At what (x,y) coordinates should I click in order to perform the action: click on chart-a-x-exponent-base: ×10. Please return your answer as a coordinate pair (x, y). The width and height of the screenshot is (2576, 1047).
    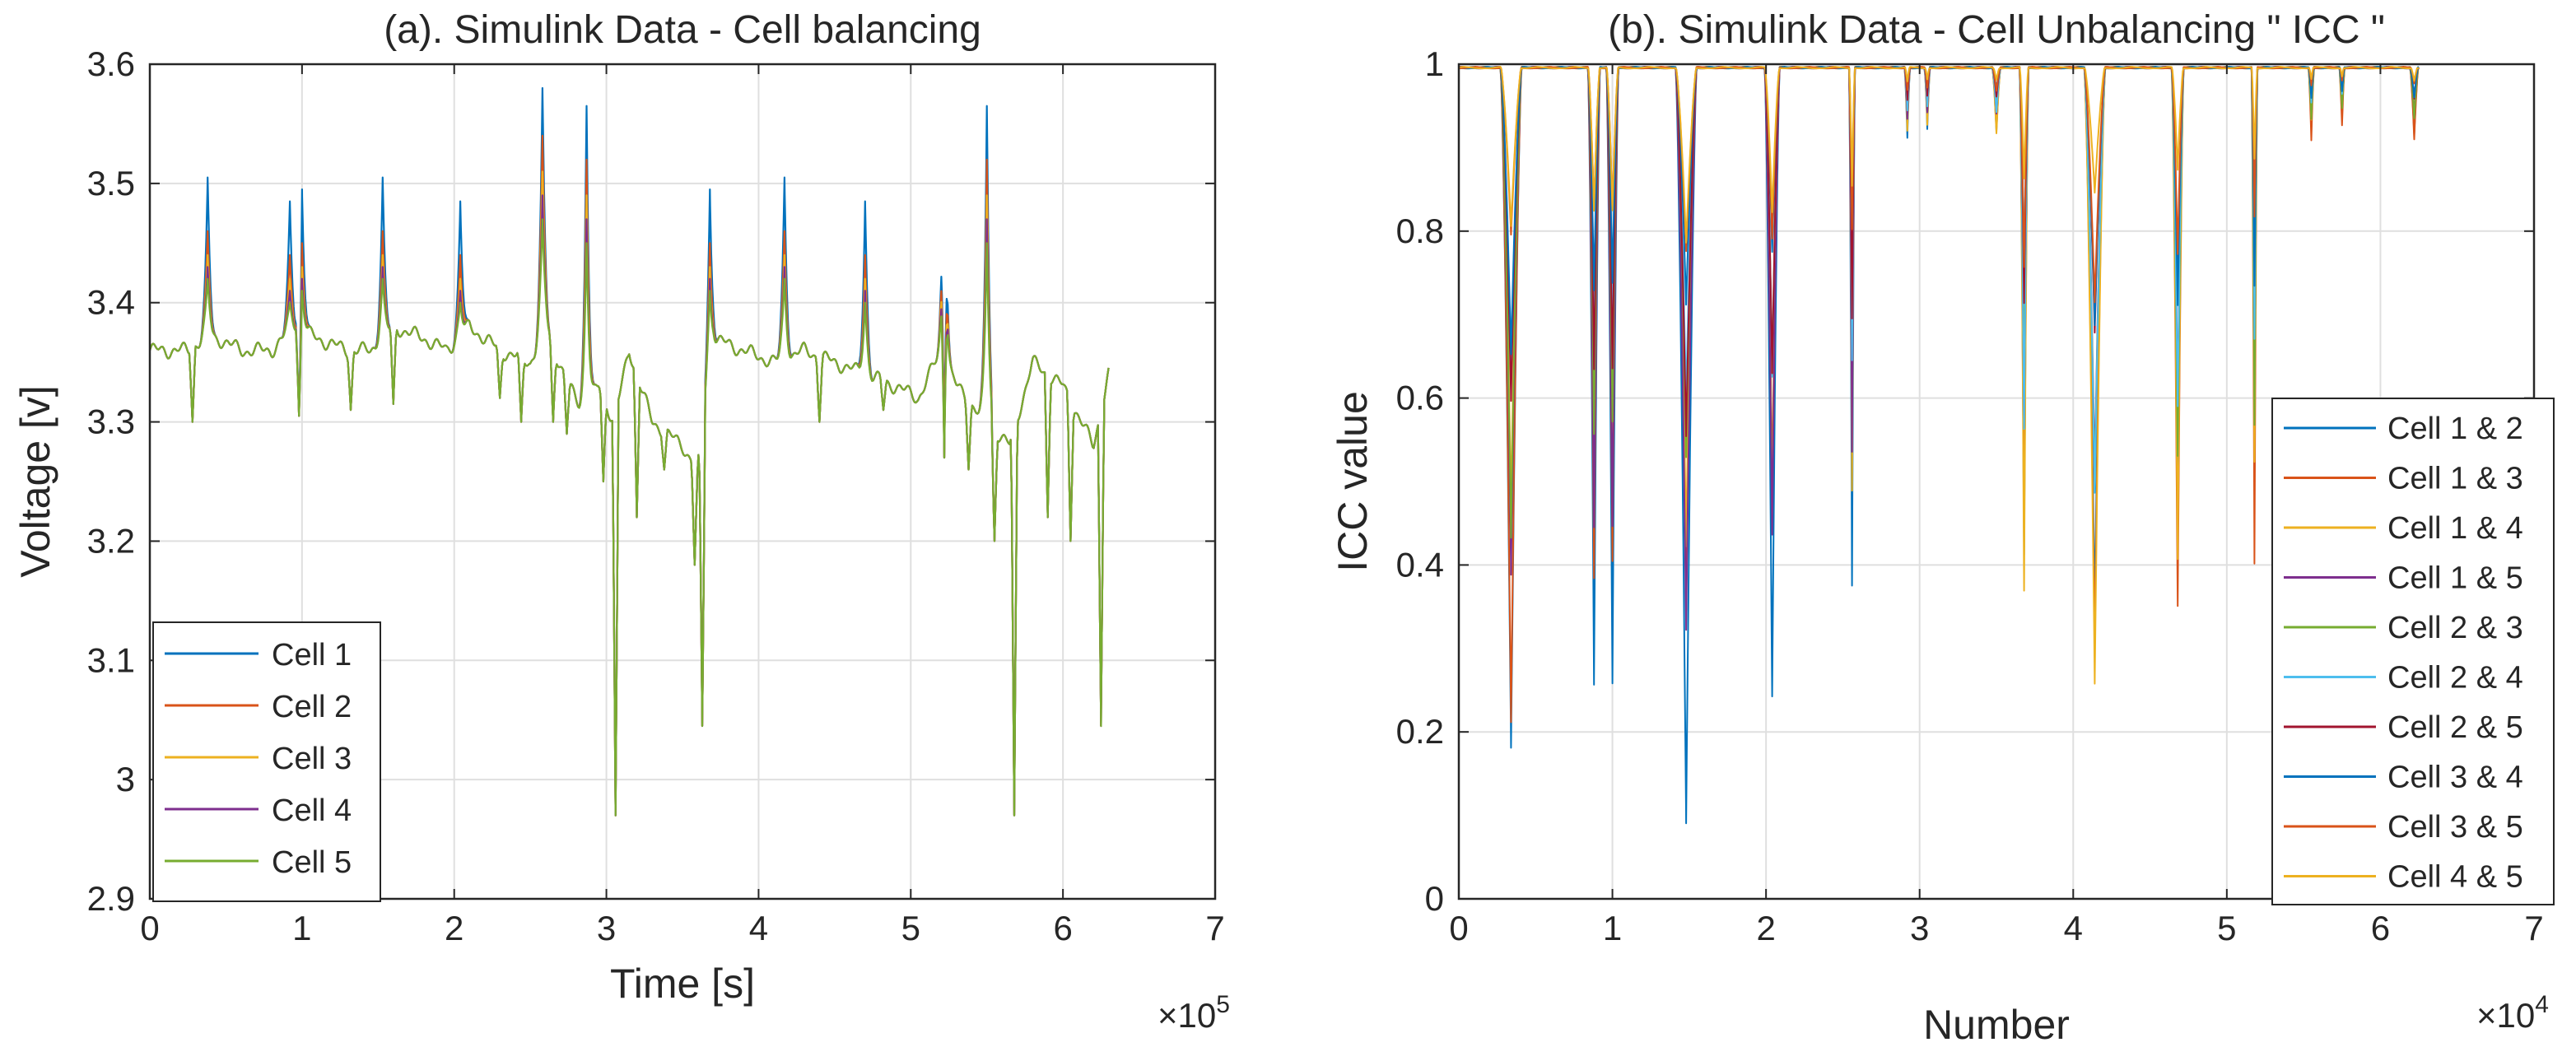
    Looking at the image, I should click on (1187, 1015).